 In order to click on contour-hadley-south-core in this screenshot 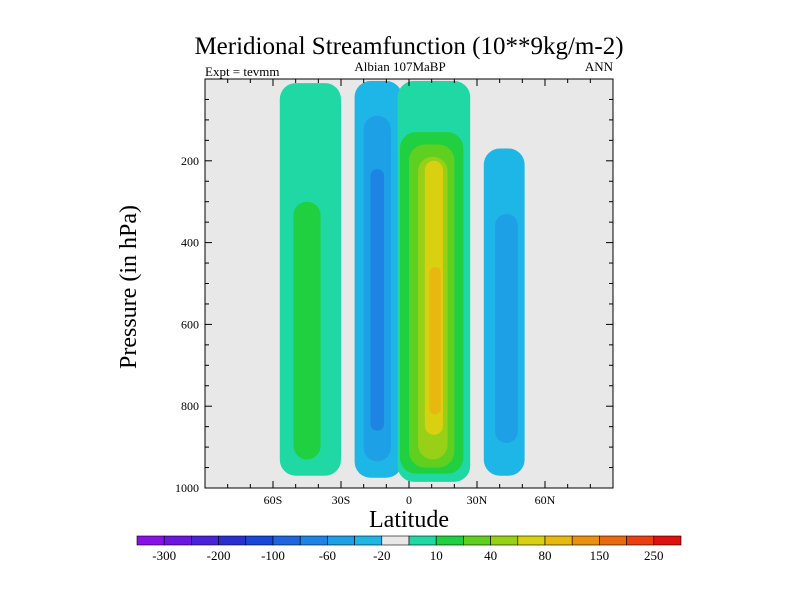, I will do `click(377, 299)`.